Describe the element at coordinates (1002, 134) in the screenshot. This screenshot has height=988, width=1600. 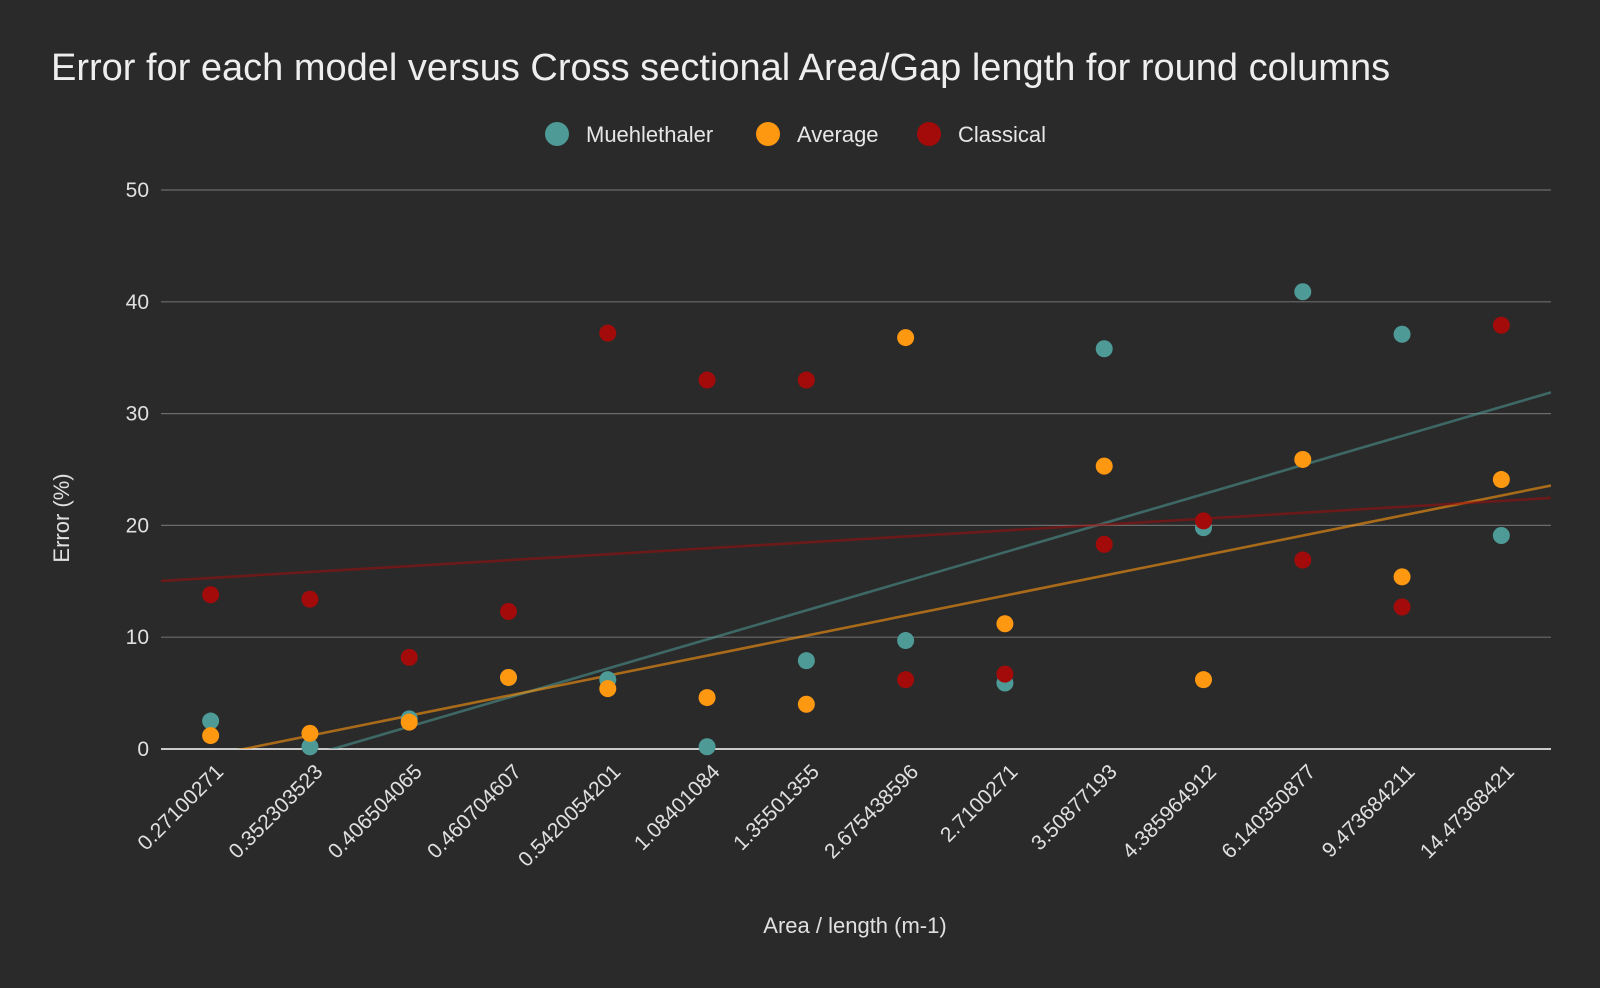
I see `legend-label: Classical` at that location.